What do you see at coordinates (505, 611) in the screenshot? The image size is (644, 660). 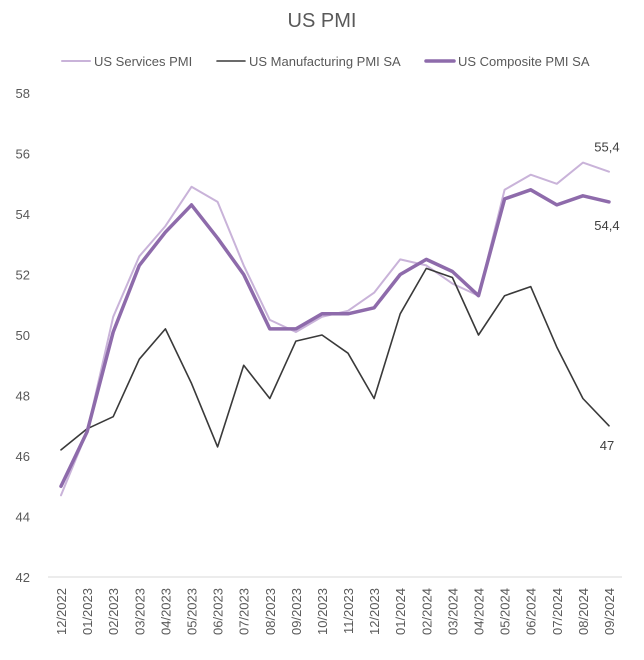 I see `x-tick-label: 05/2024` at bounding box center [505, 611].